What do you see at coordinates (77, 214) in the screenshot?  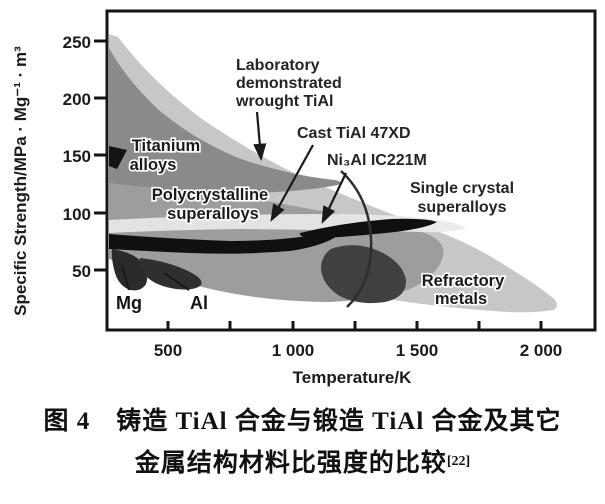 I see `y-tick-100: 100` at bounding box center [77, 214].